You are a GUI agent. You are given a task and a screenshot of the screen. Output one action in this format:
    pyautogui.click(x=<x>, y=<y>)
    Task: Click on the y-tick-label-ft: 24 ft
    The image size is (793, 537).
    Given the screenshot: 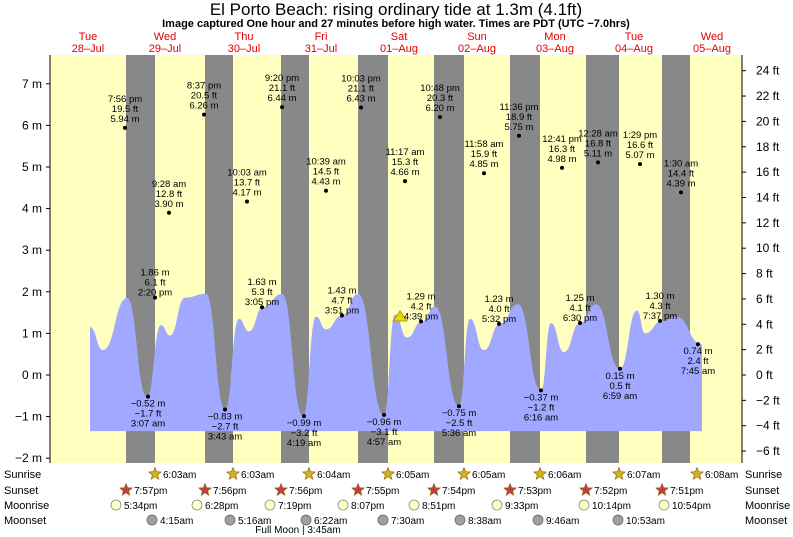 What is the action you would take?
    pyautogui.click(x=768, y=71)
    